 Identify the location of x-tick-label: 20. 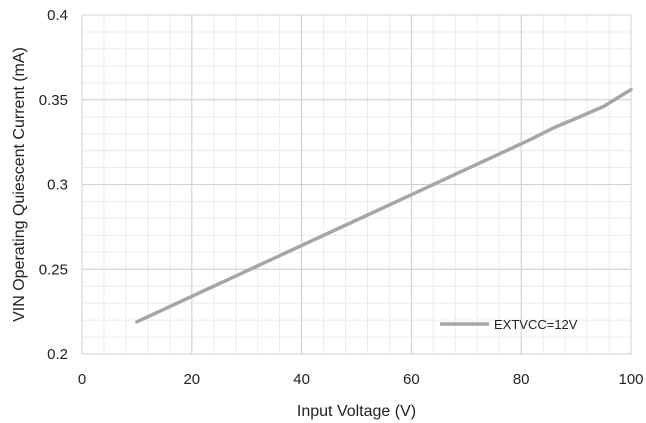
(191, 379).